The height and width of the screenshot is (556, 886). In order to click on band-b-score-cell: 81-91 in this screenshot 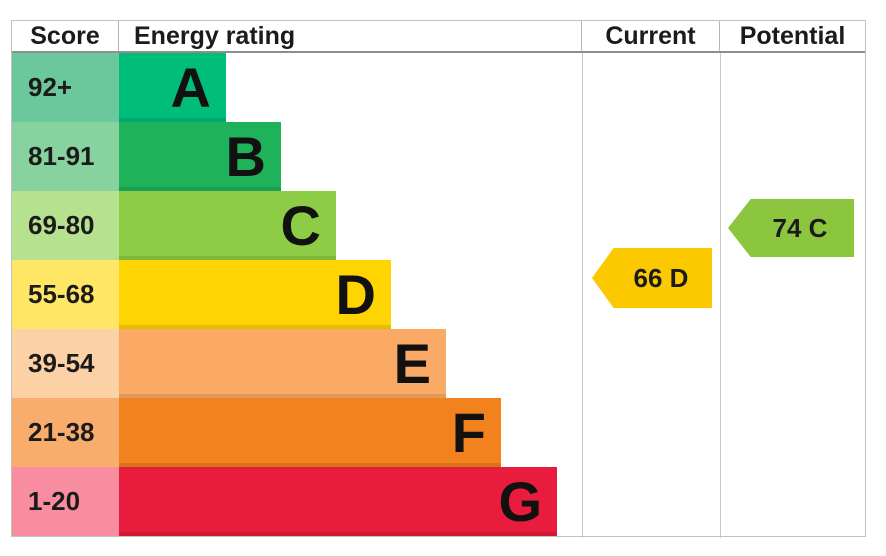, I will do `click(65, 156)`.